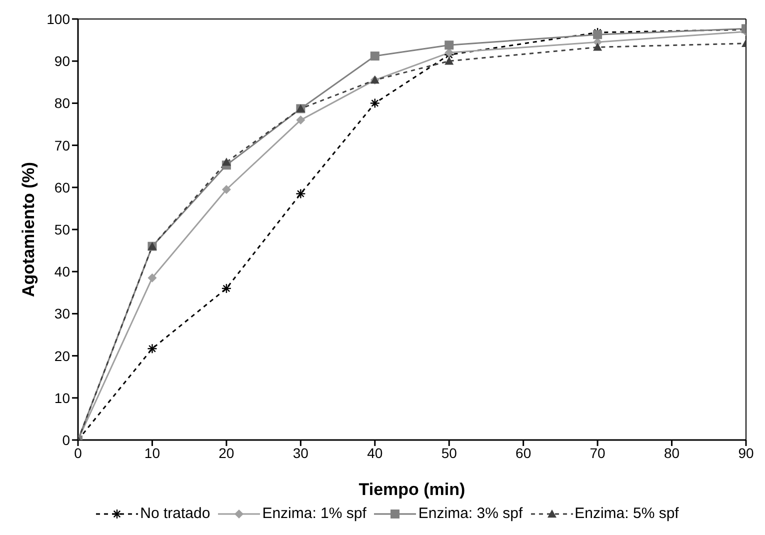 Image resolution: width=765 pixels, height=535 pixels. I want to click on y-tick-label: 60, so click(62, 187).